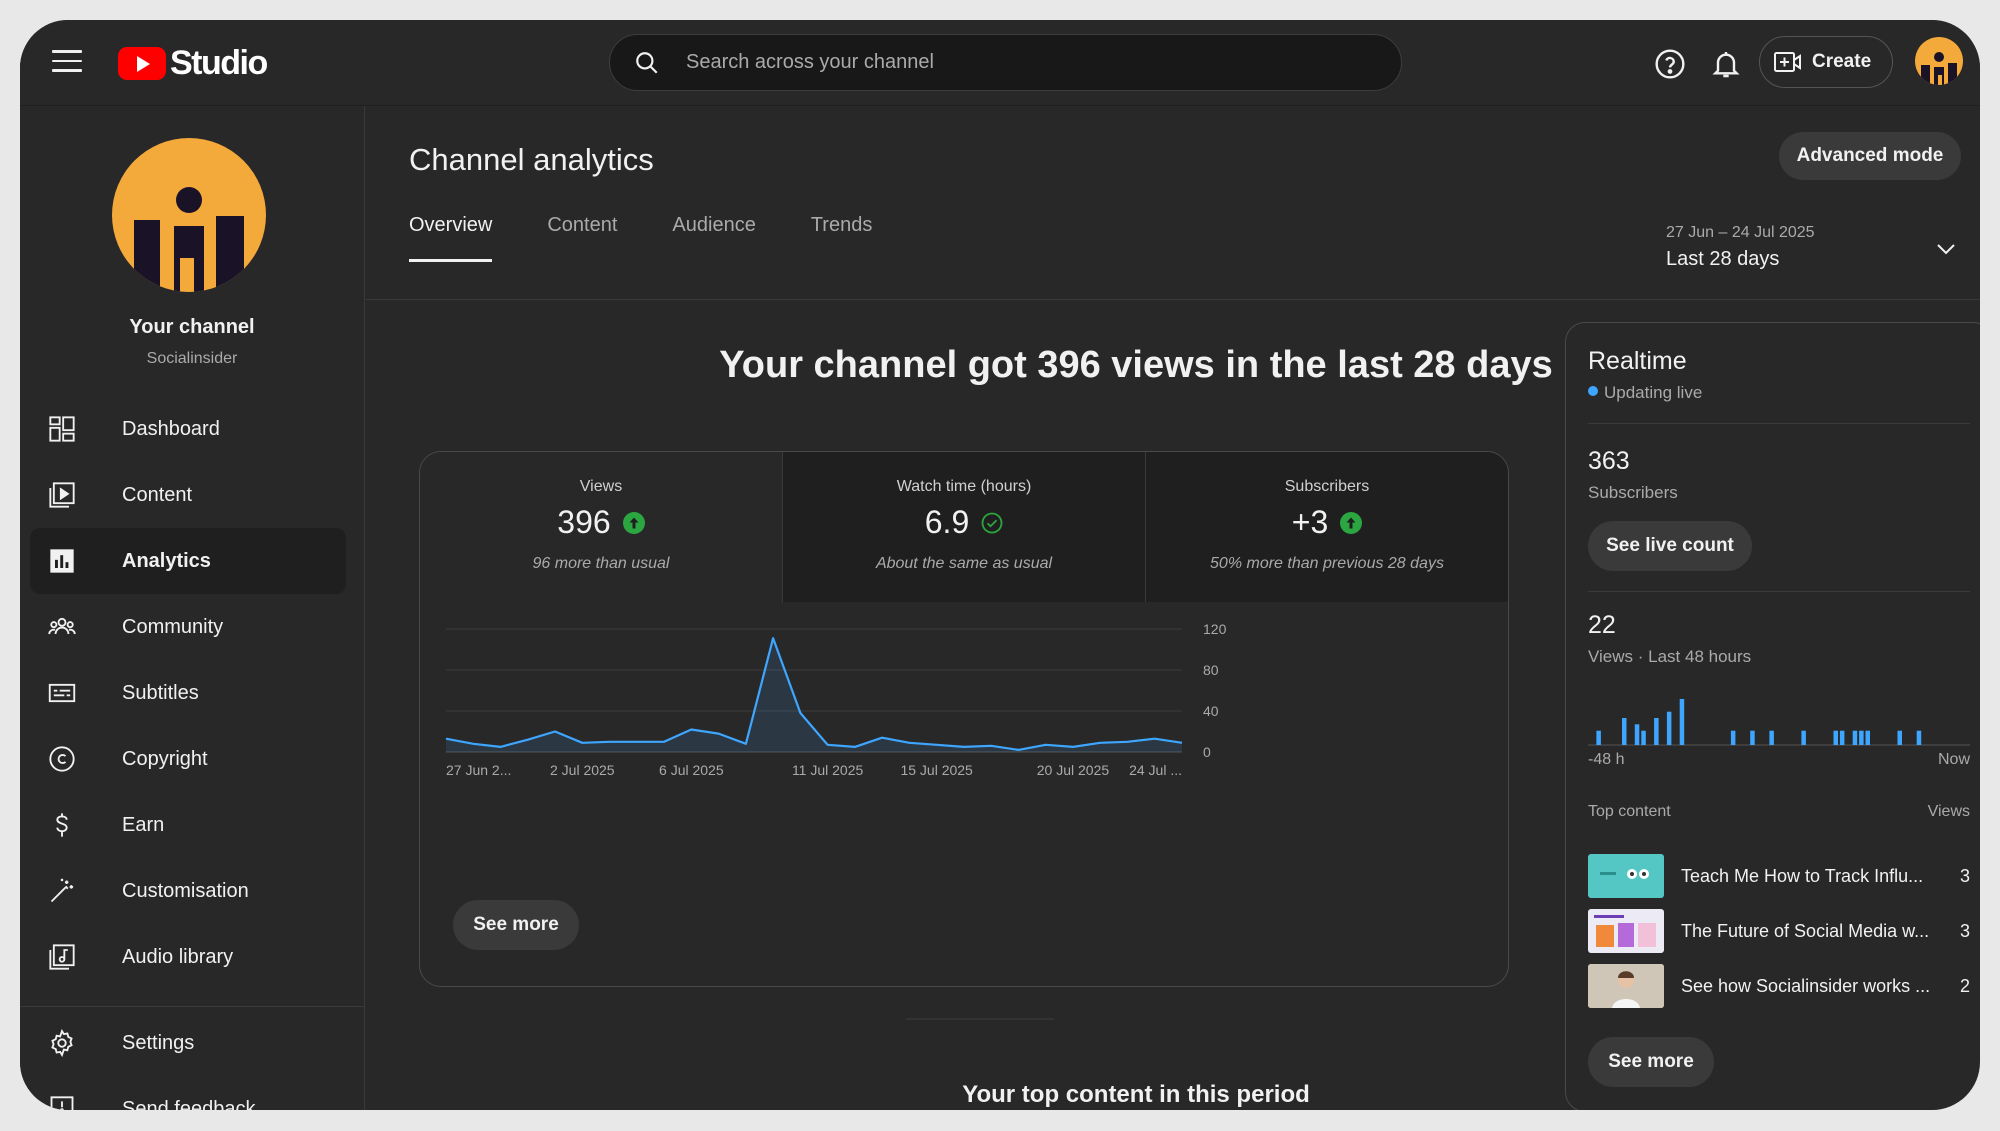 The image size is (2000, 1131). Describe the element at coordinates (1602, 625) in the screenshot. I see `realtime-views-value: 22` at that location.